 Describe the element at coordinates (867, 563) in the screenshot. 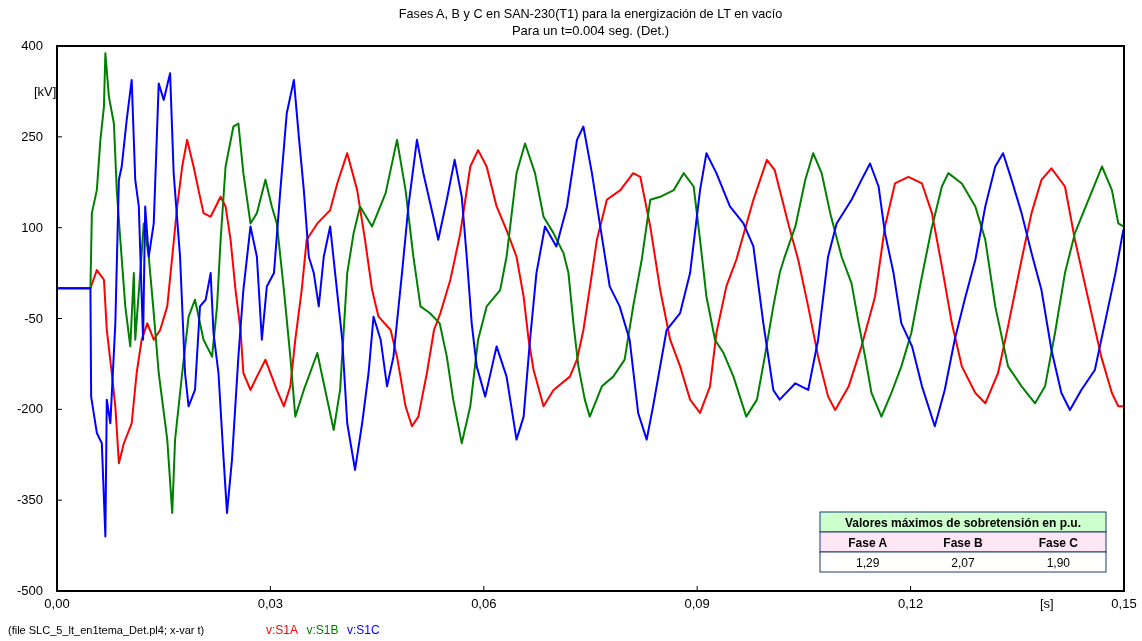

I see `annotation: 1,29` at that location.